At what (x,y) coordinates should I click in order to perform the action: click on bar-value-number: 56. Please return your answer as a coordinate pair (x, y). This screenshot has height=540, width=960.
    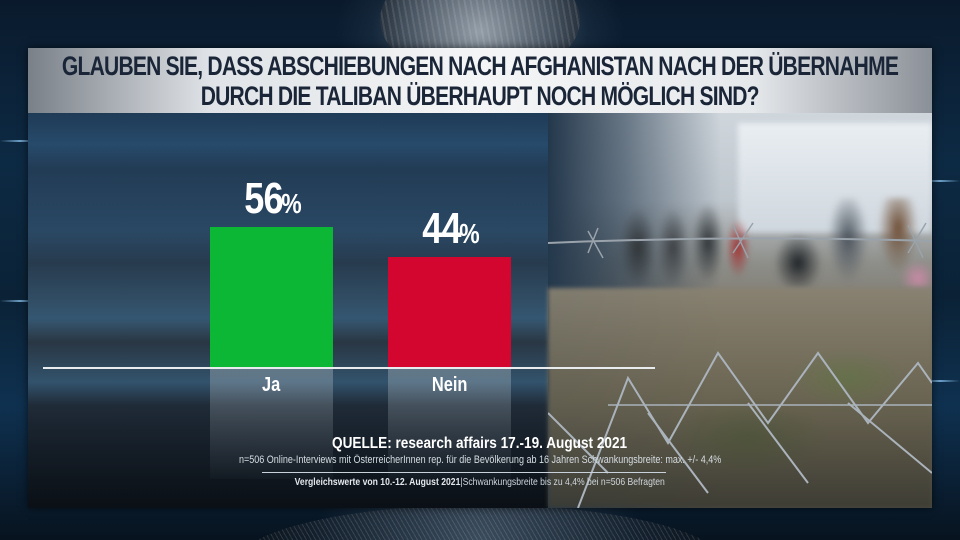
    Looking at the image, I should click on (263, 198).